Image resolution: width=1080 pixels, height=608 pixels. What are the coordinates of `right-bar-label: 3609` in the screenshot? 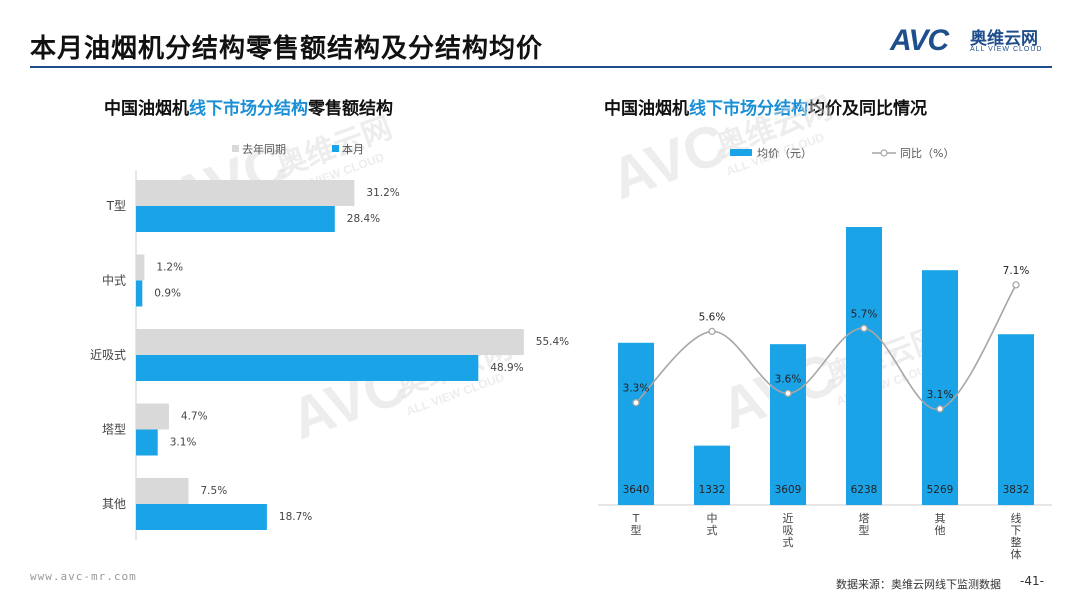 It's located at (788, 490).